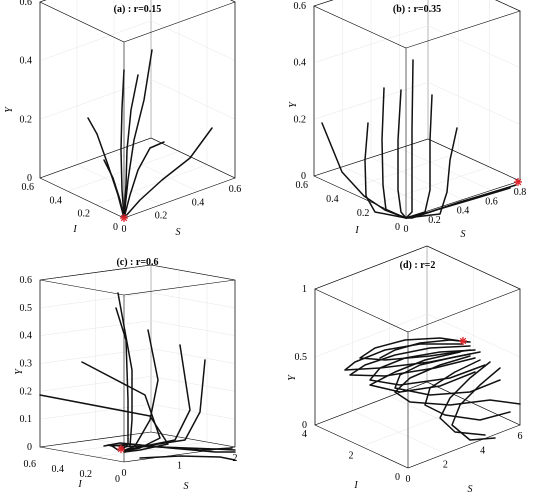 Image resolution: width=550 pixels, height=503 pixels. Describe the element at coordinates (138, 9) in the screenshot. I see `panel-title: (a) : r=0.15` at that location.